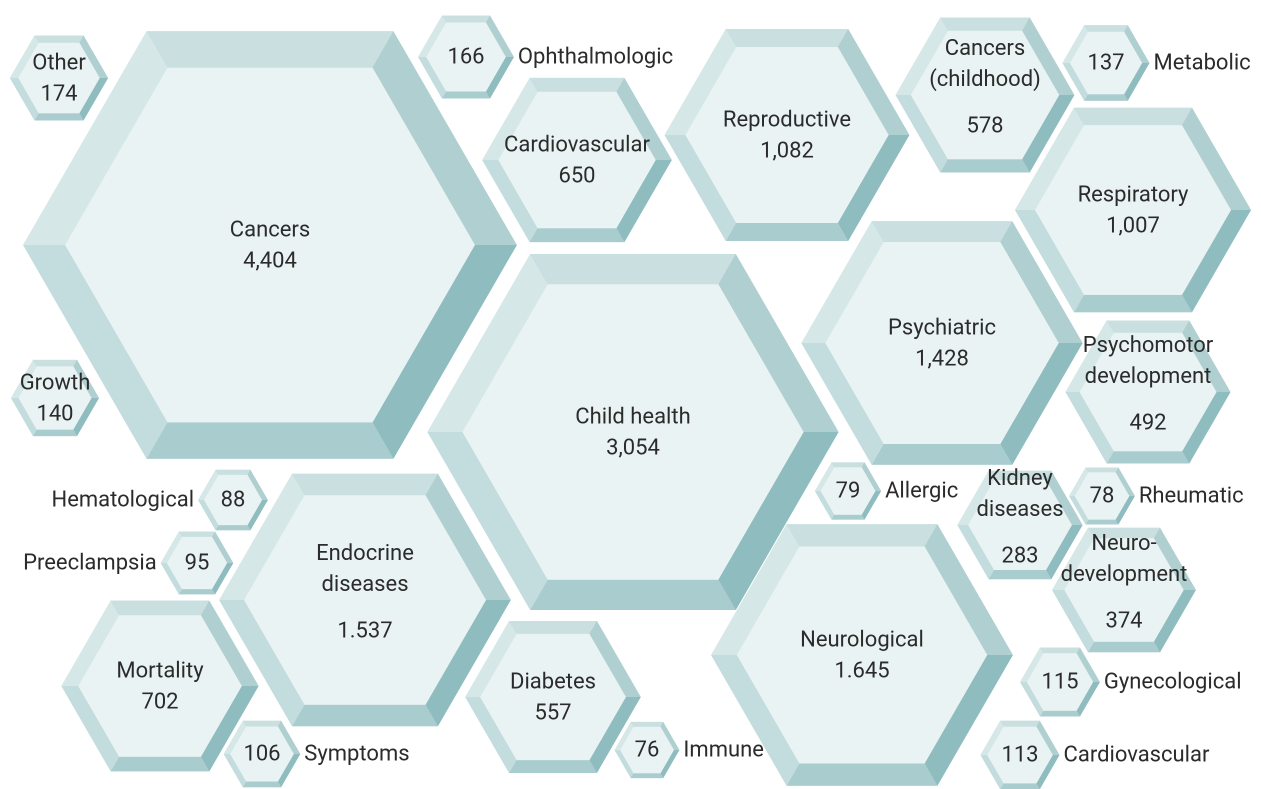  I want to click on category-label: Cancers, so click(270, 229).